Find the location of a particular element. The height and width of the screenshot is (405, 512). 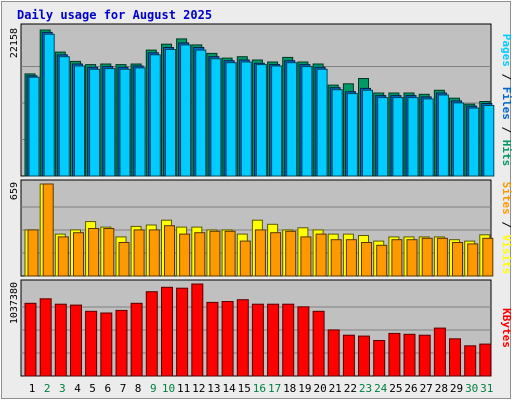

axis-label-part: KBytes is located at coordinates (506, 328).